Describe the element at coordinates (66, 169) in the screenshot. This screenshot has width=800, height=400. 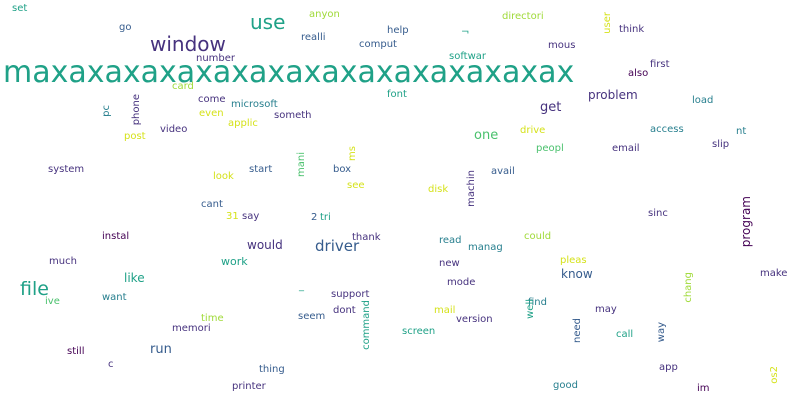
I see `cloud-word: system` at that location.